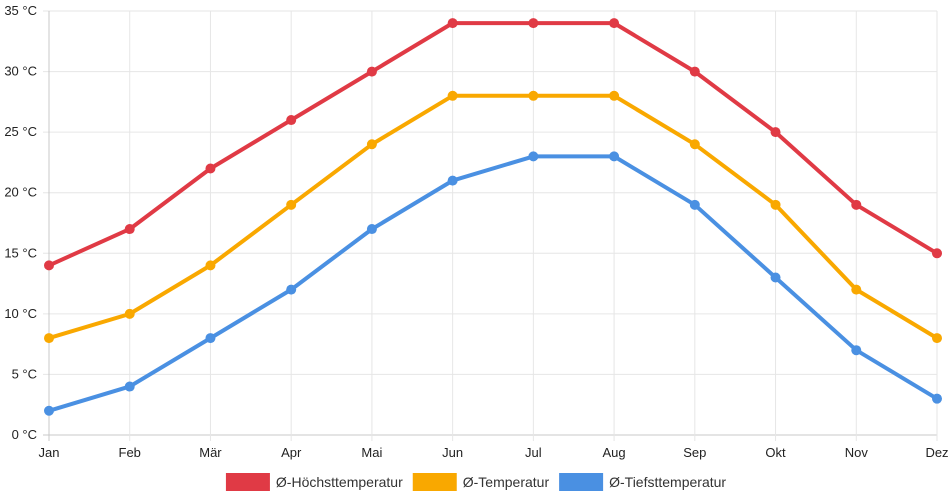 This screenshot has width=952, height=500. What do you see at coordinates (614, 452) in the screenshot?
I see `x-tick-label: Aug` at bounding box center [614, 452].